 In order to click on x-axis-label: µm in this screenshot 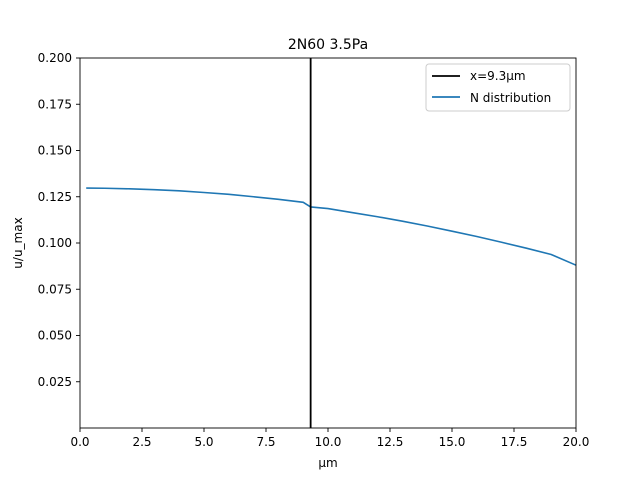, I will do `click(327, 463)`.